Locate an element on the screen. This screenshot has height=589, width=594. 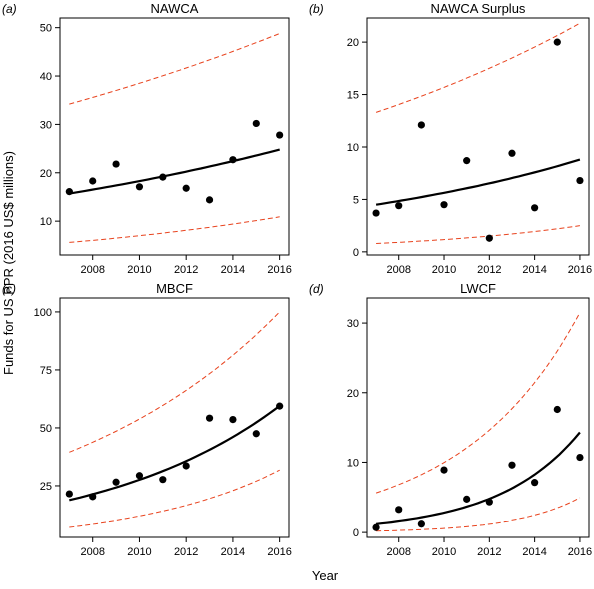
x-axis-title: Year is located at coordinates (325, 575).